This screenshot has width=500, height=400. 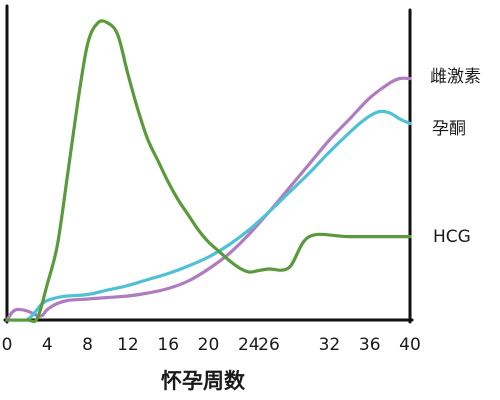 I want to click on x-tick-label: 24, so click(x=249, y=345).